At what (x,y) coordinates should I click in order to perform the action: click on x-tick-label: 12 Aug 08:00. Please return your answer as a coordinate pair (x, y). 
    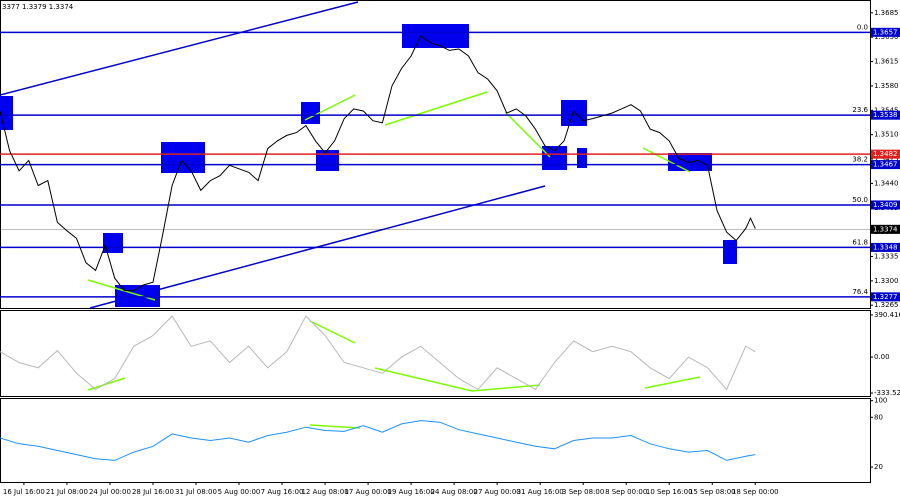
    Looking at the image, I should click on (324, 492).